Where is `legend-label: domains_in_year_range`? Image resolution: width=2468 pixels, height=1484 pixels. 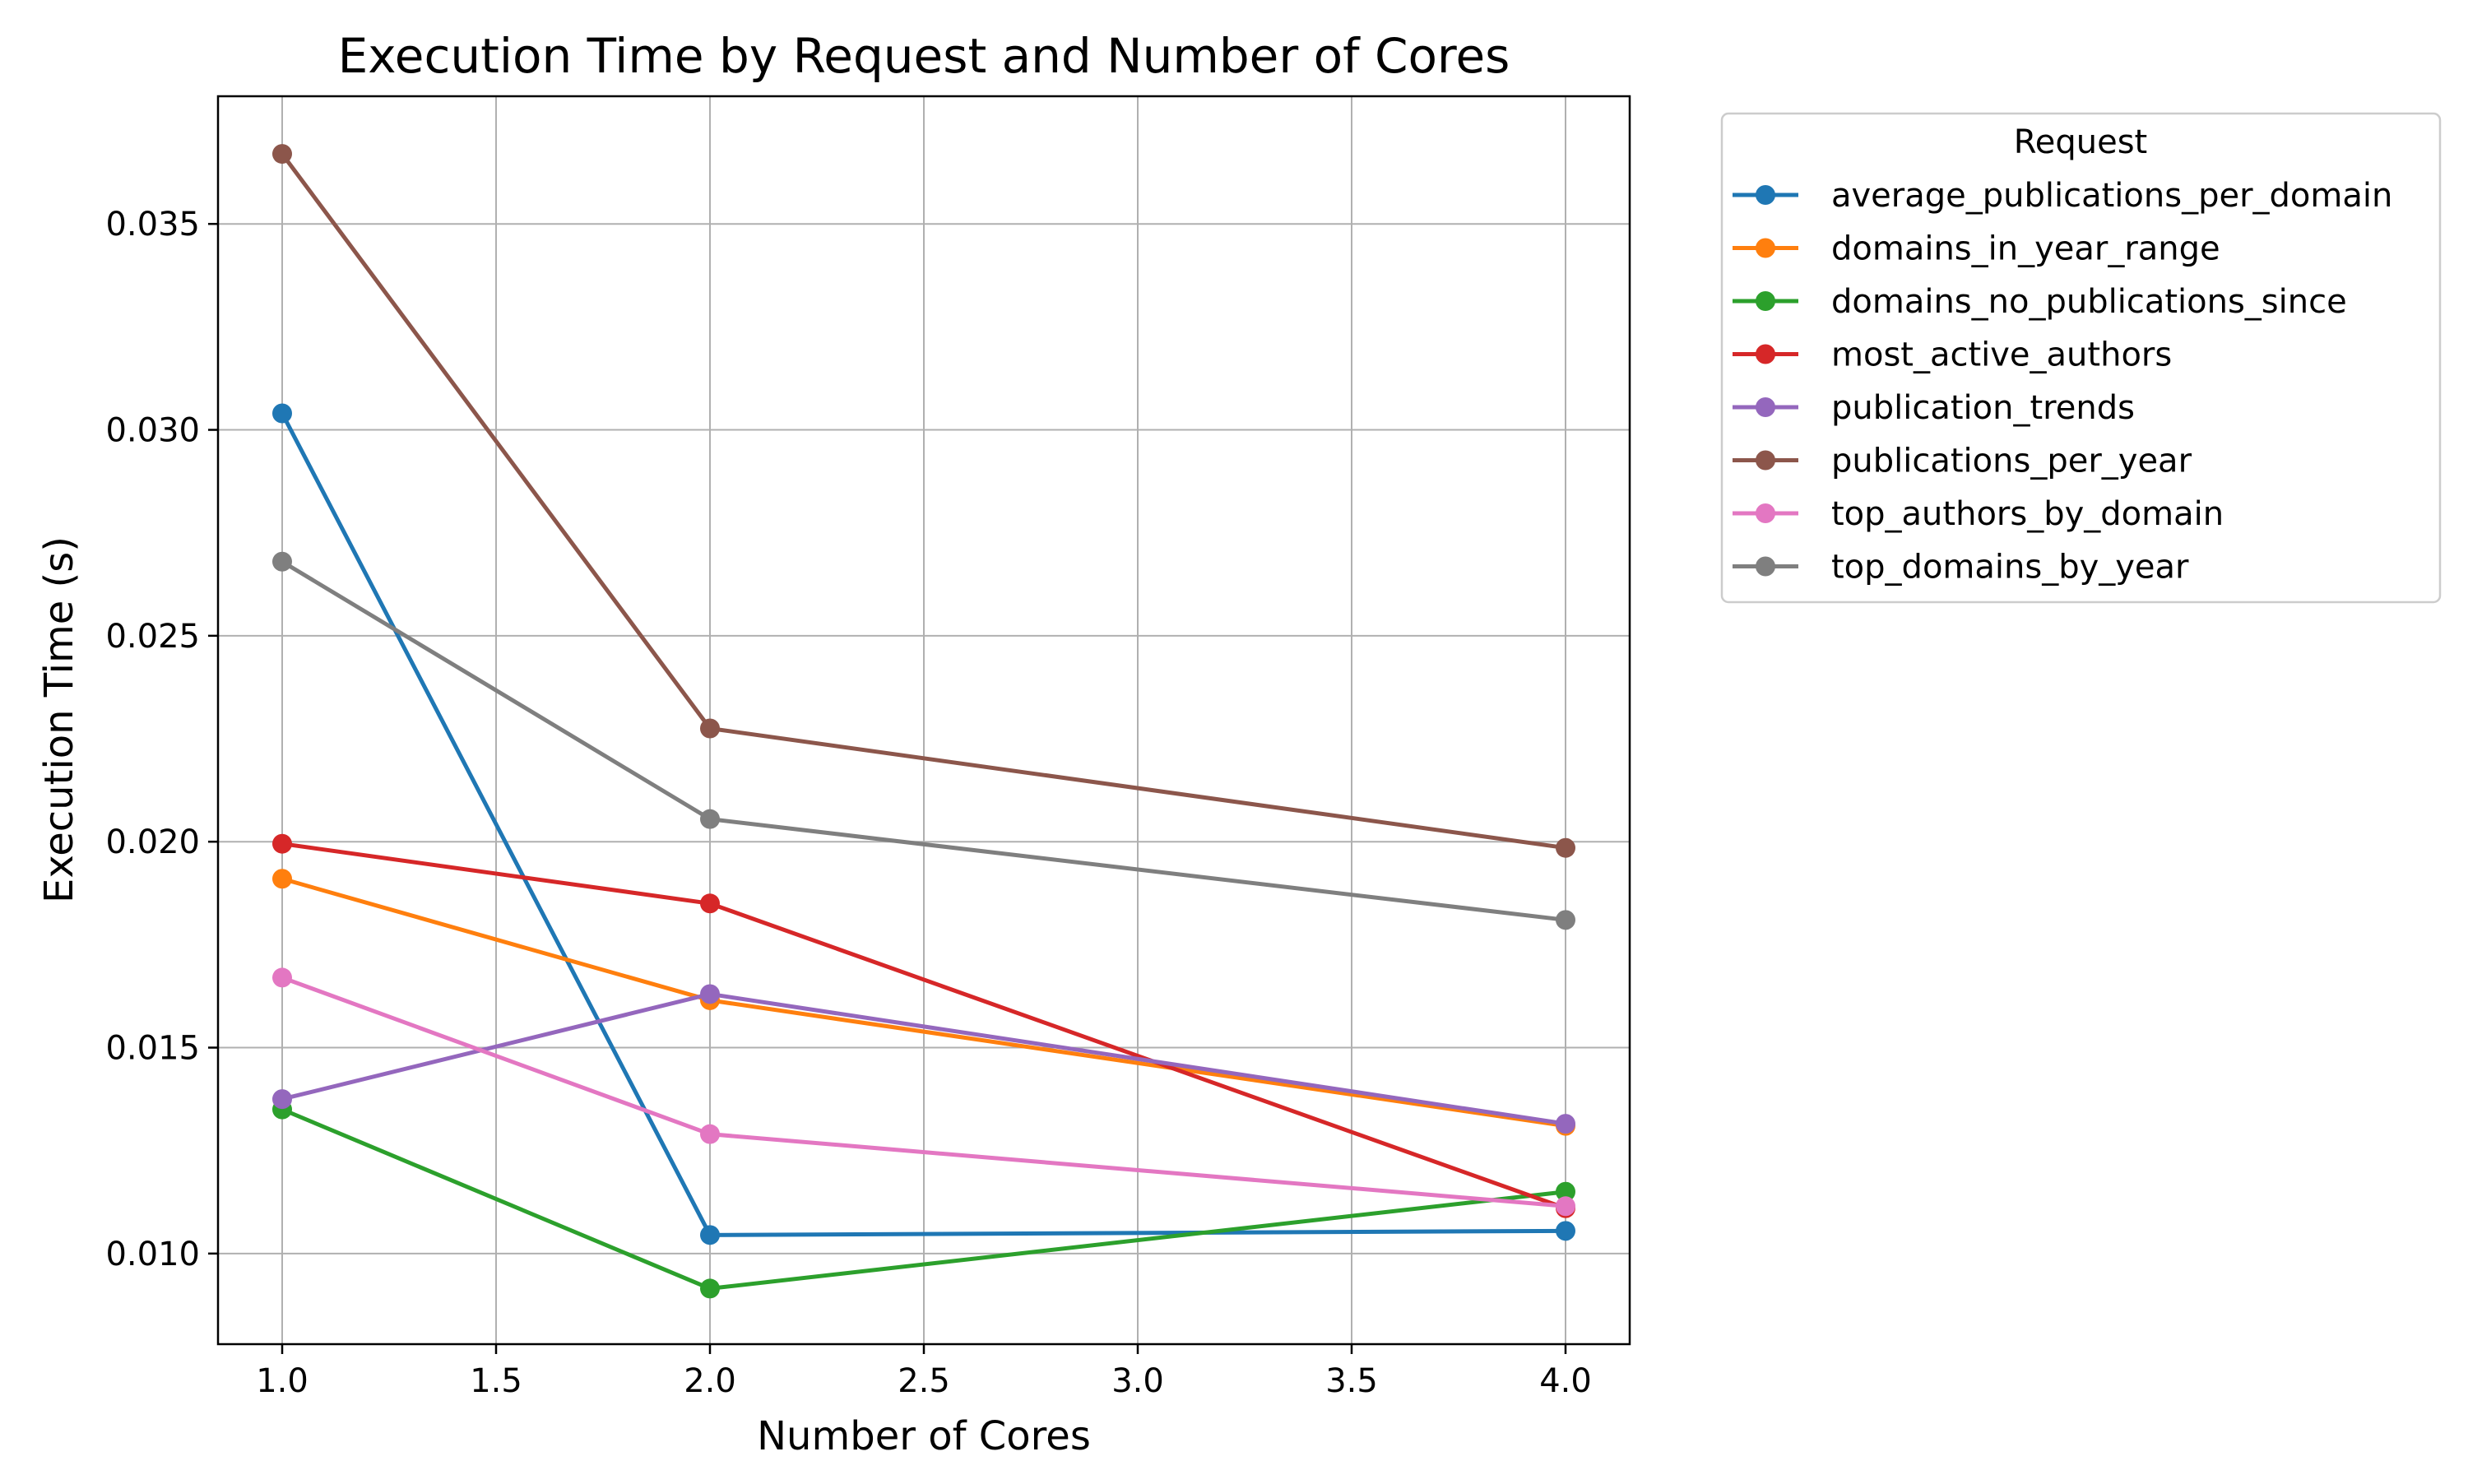
legend-label: domains_in_year_range is located at coordinates (2025, 249).